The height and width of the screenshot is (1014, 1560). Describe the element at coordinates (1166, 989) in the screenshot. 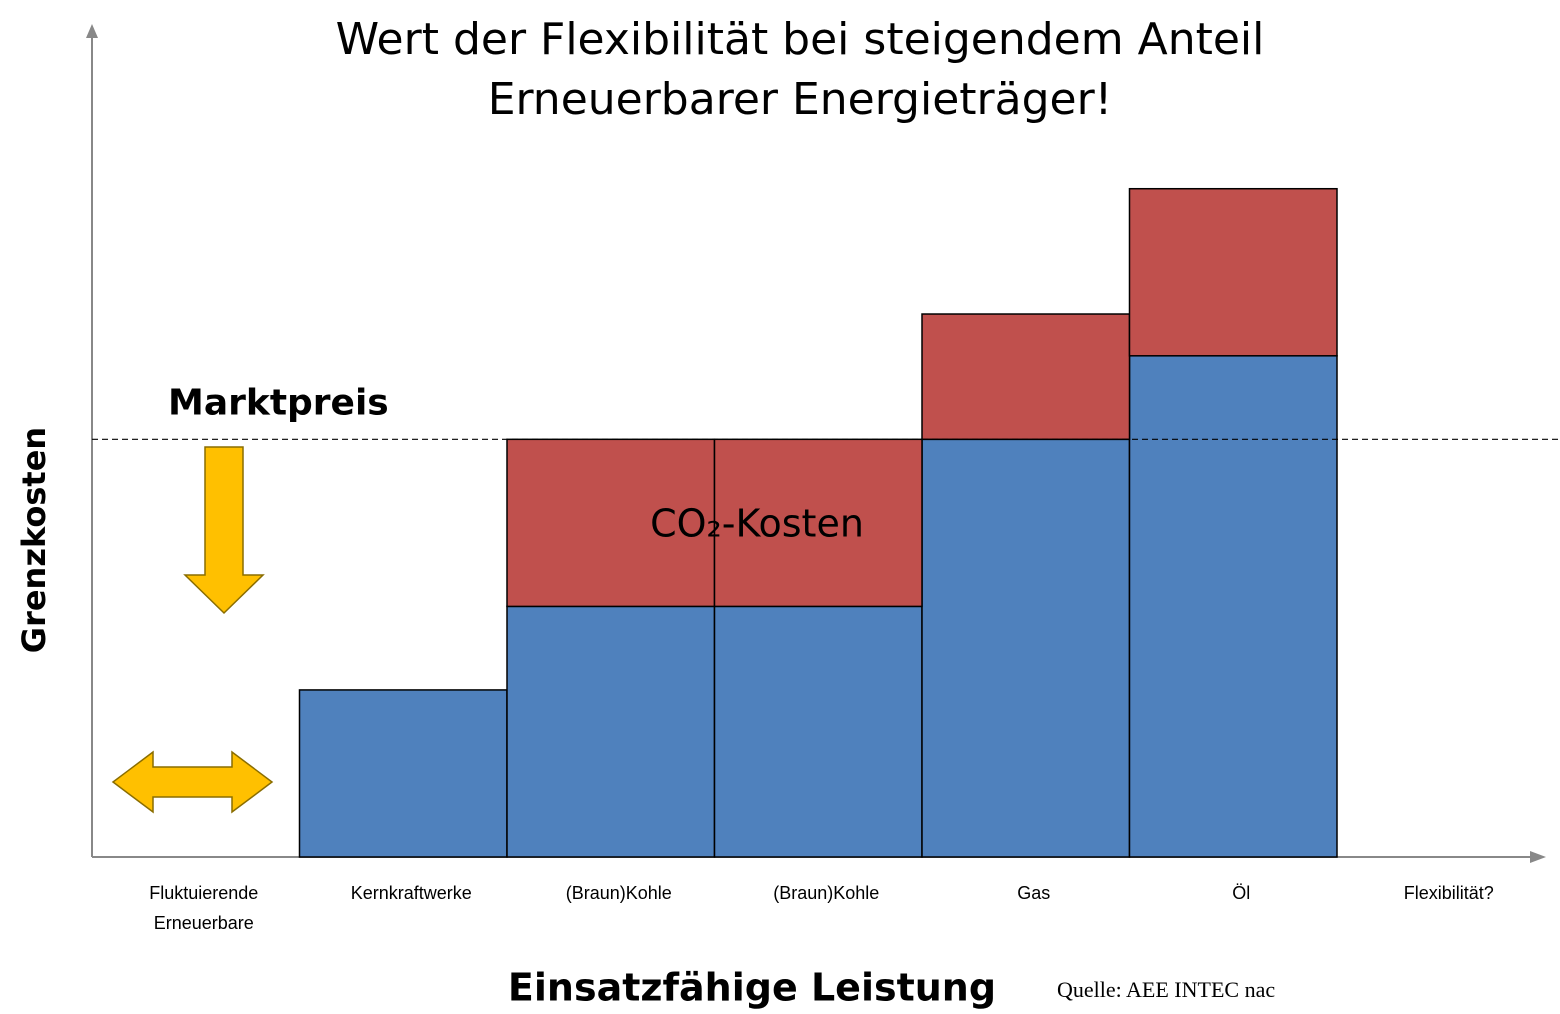

I see `source: Quelle: AEE INTEC nac` at that location.